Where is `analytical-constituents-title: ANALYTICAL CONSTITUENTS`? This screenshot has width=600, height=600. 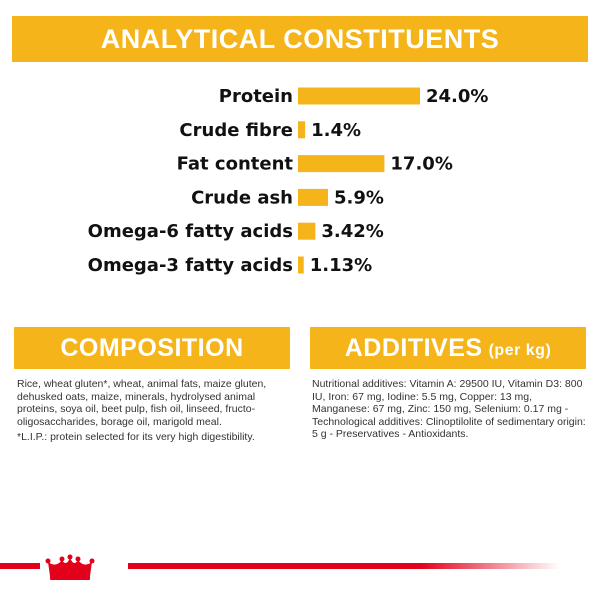 analytical-constituents-title: ANALYTICAL CONSTITUENTS is located at coordinates (300, 38).